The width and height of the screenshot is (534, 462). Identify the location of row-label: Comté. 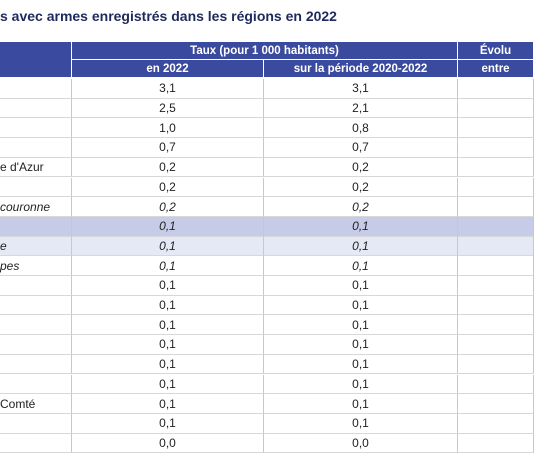
(36, 404).